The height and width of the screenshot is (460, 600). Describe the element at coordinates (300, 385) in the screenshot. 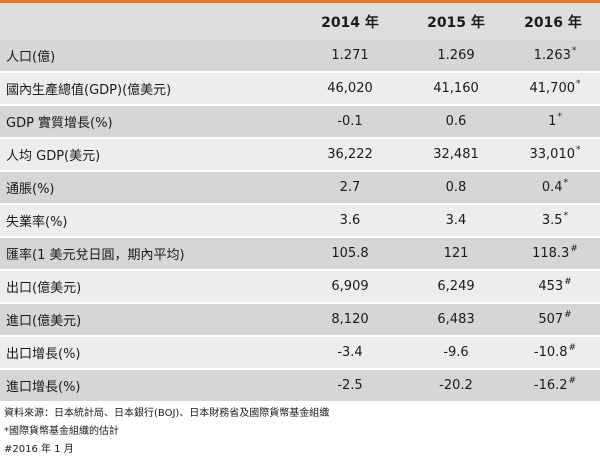

I see `table-row: 進口增長(%) -2.5 -20.2 -16.2 #` at that location.